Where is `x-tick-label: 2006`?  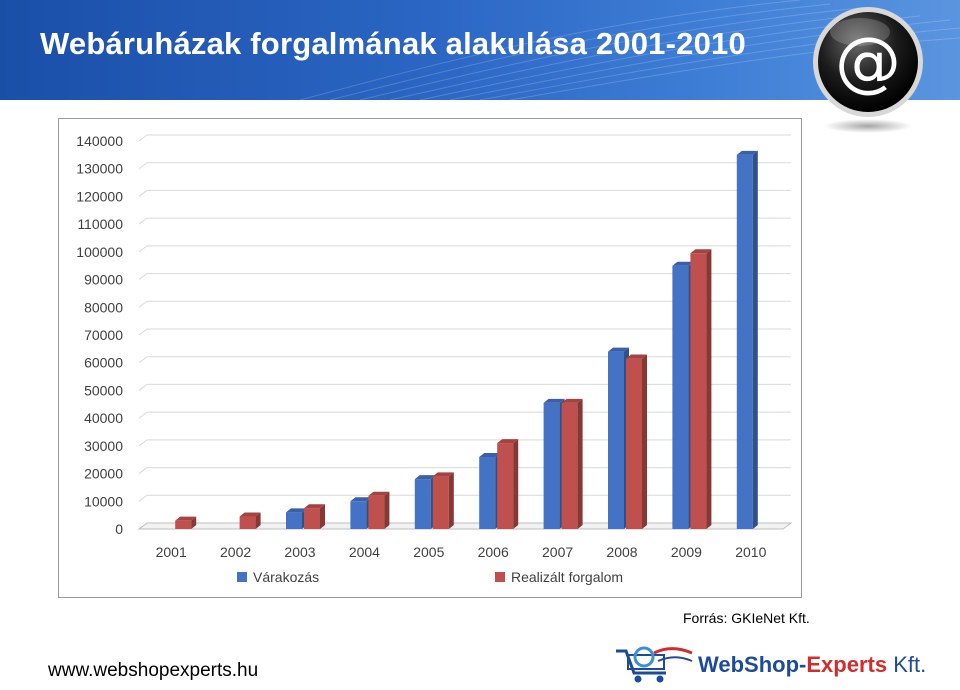
x-tick-label: 2006 is located at coordinates (493, 552).